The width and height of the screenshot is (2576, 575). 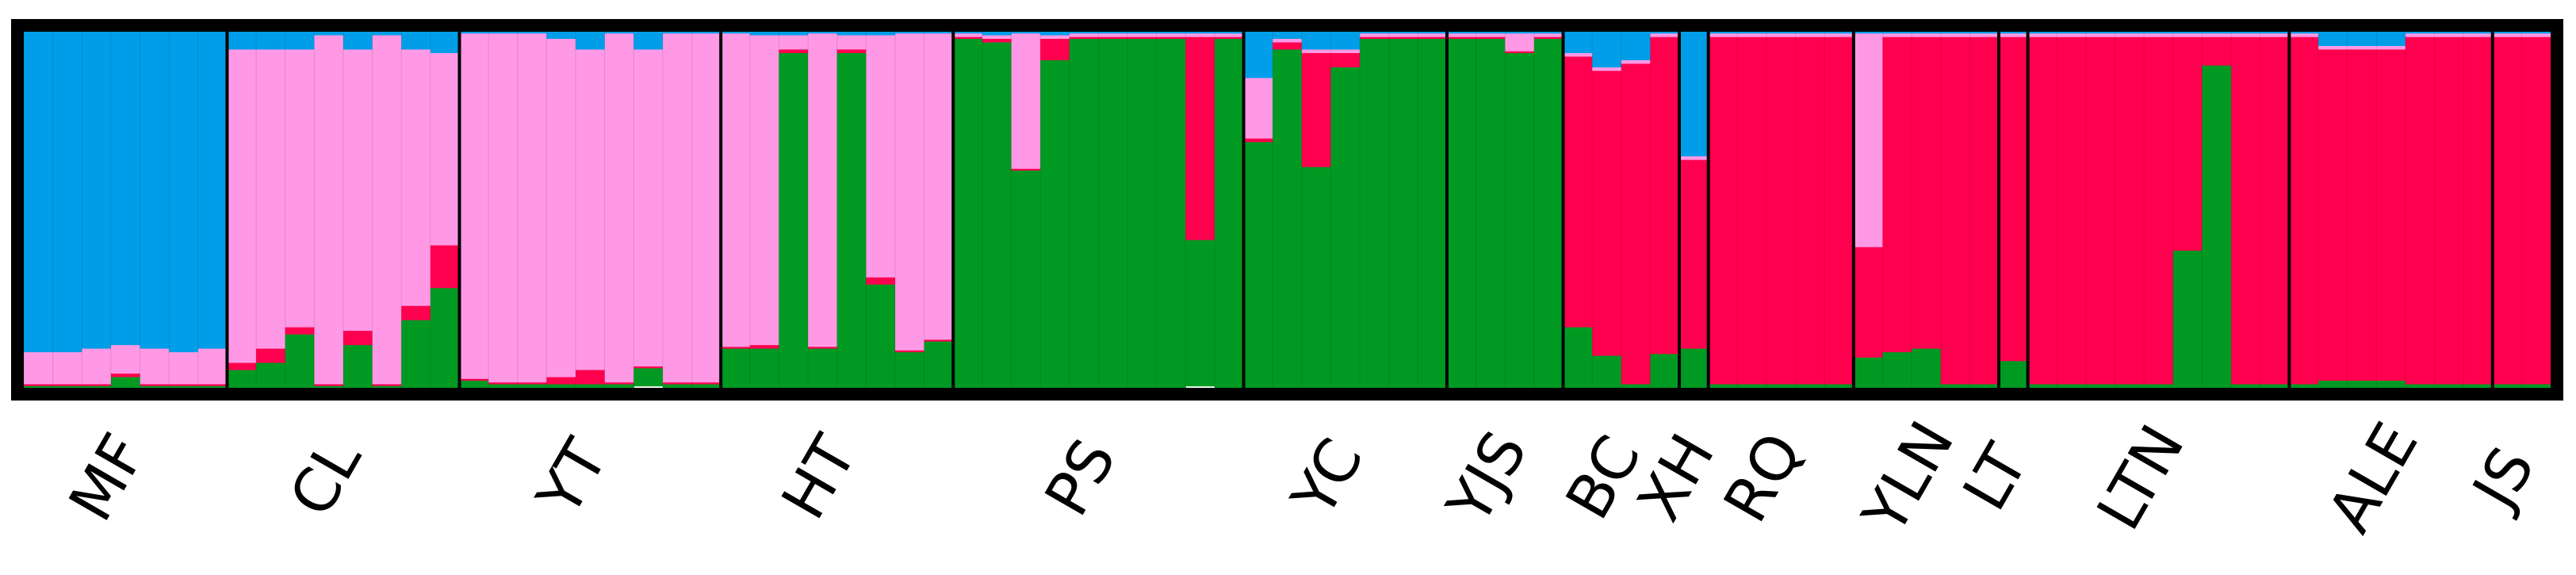 I want to click on population-label: PS, so click(x=1080, y=477).